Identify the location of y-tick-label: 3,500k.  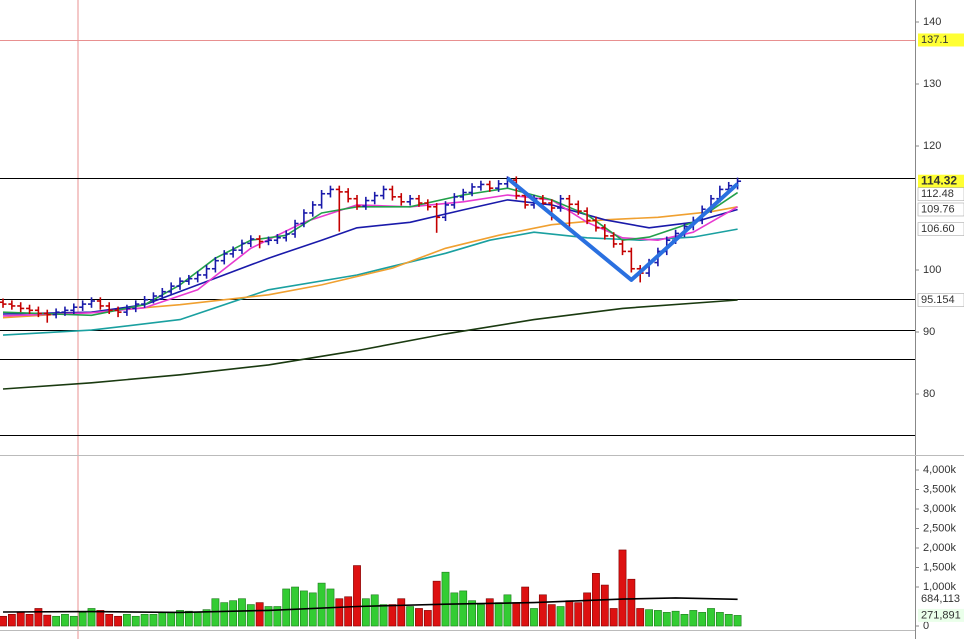
(940, 489).